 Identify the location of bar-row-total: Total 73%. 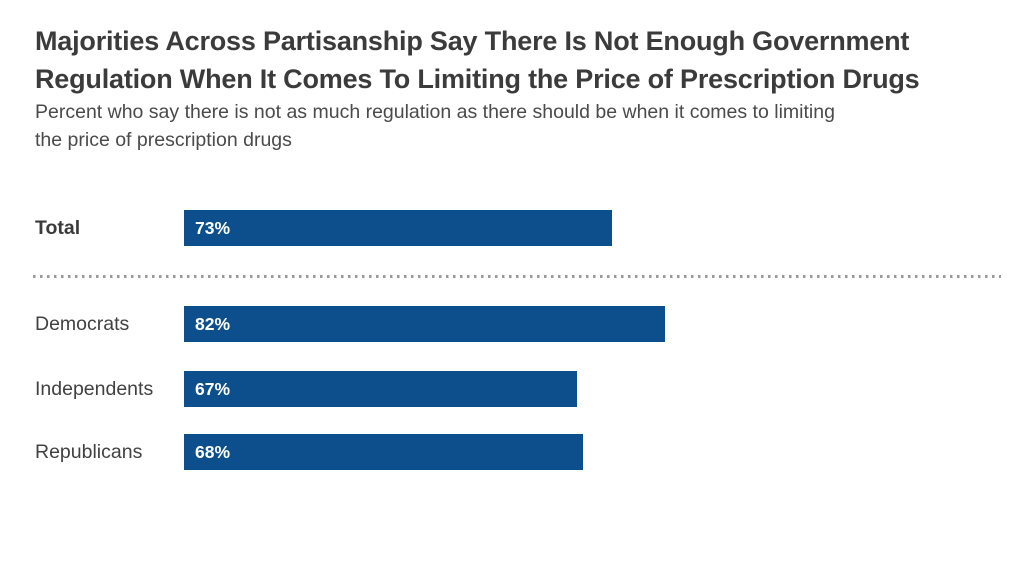
(323, 228).